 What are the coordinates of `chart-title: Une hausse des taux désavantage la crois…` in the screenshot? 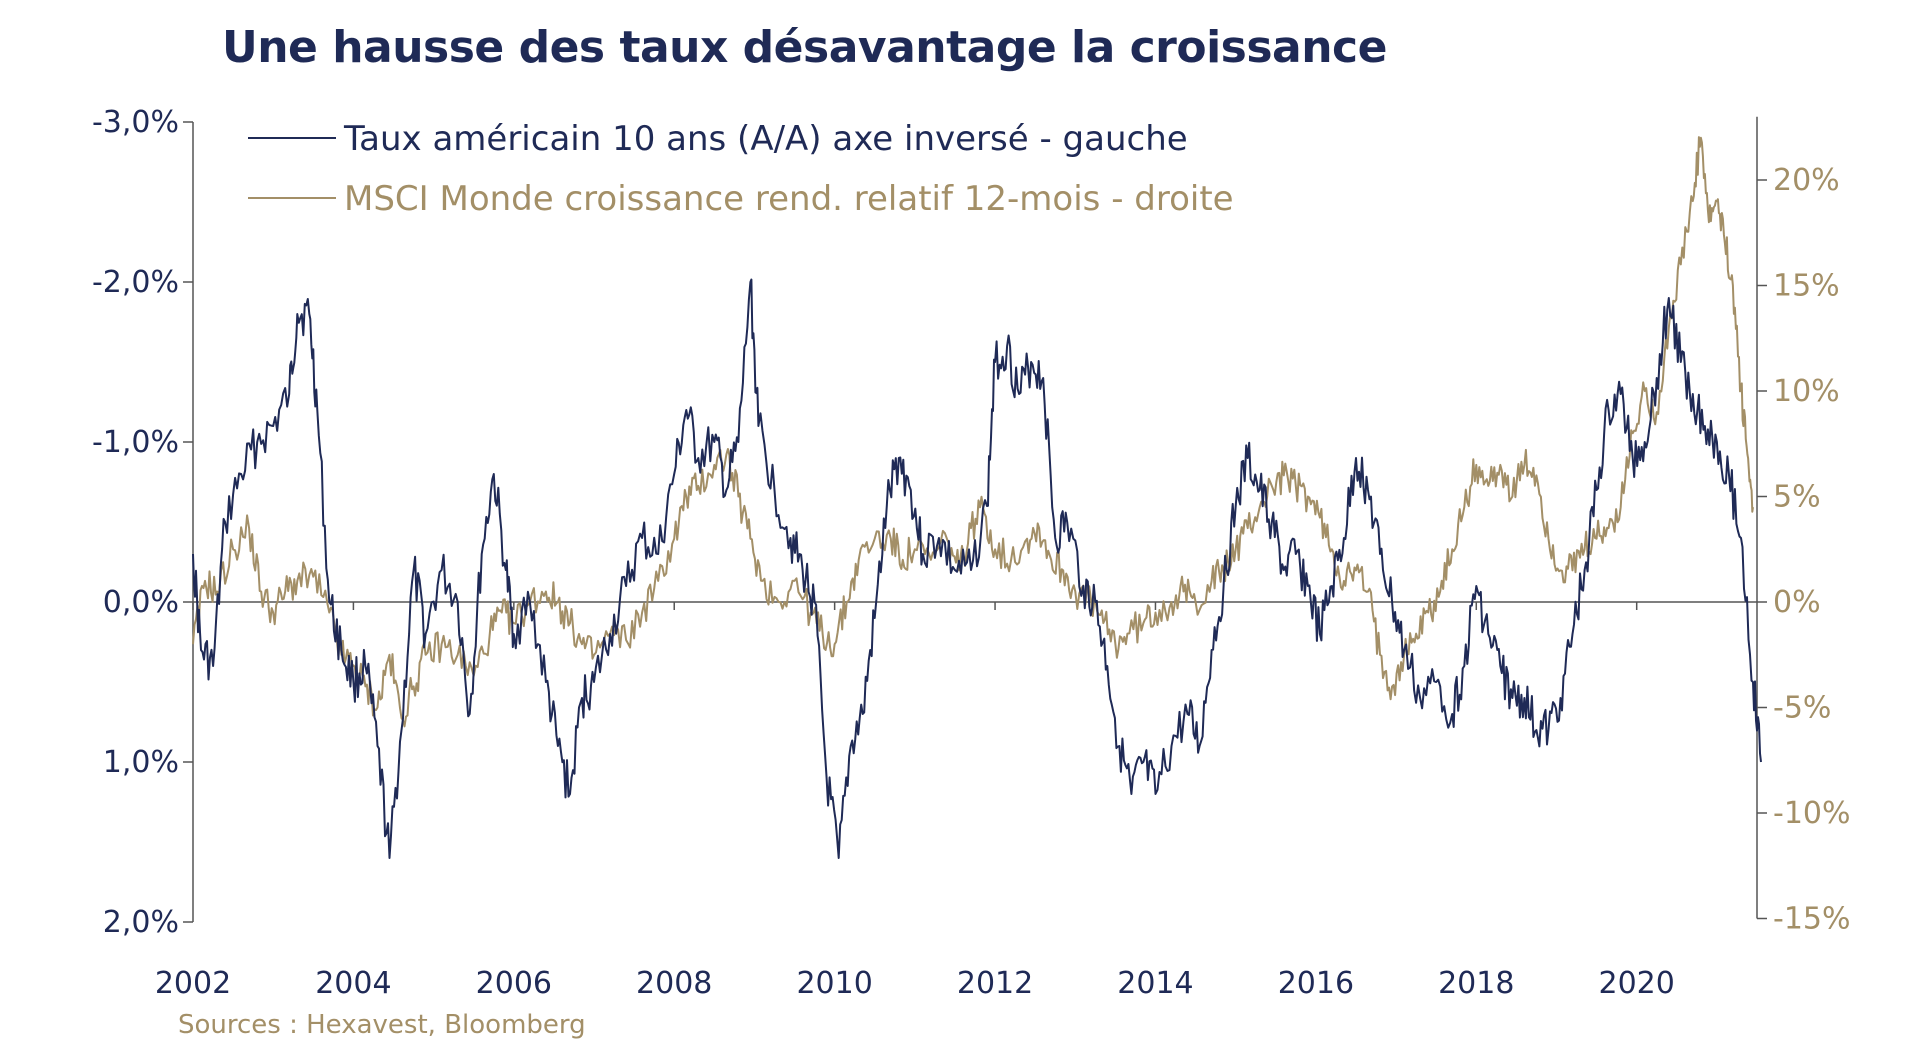 It's located at (804, 47).